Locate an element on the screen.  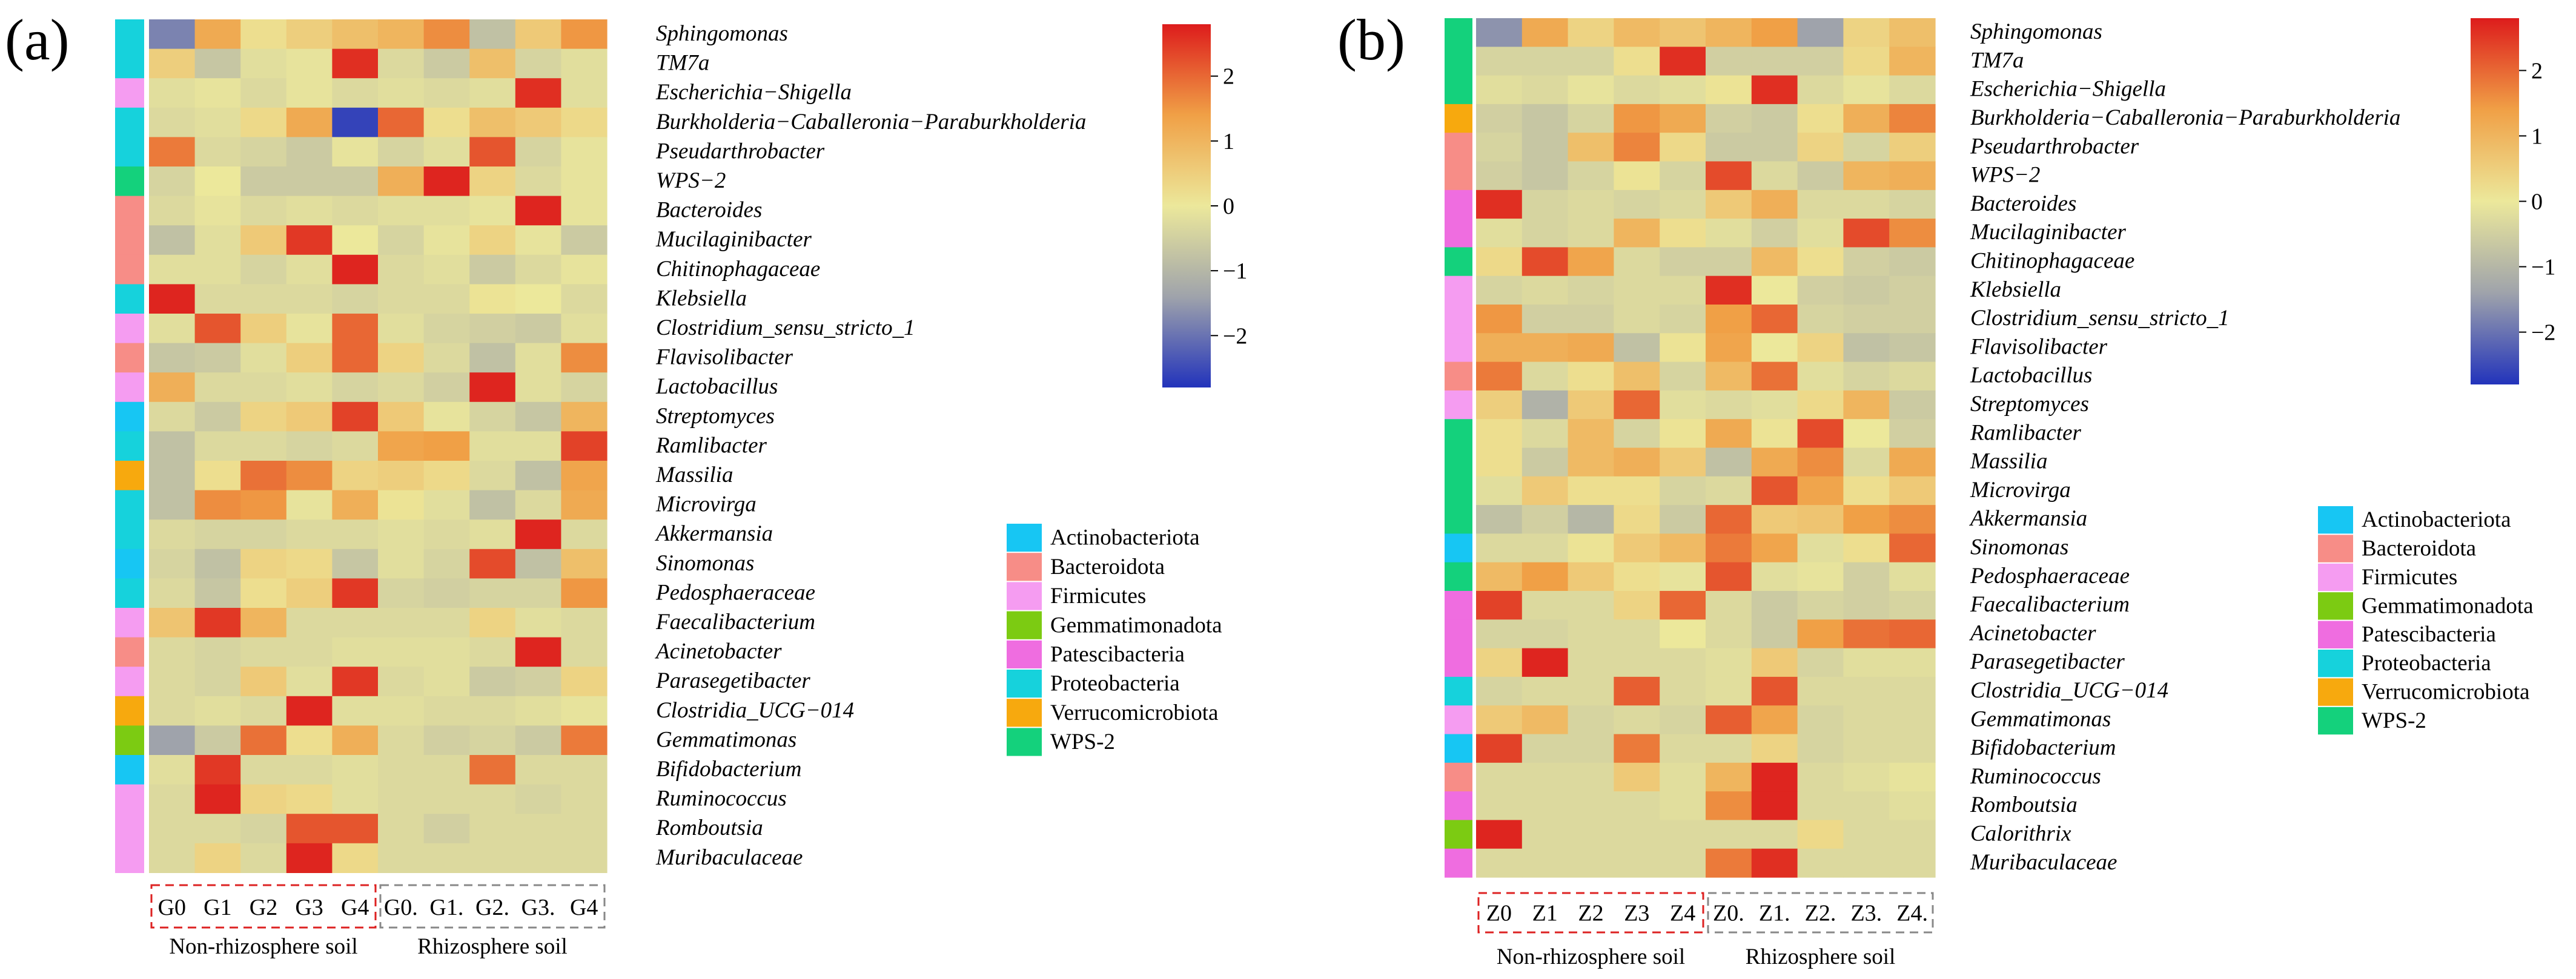
row-label-clostridium-sensu-stricto-1: Clostridium_sensu_stricto_1 is located at coordinates (785, 327).